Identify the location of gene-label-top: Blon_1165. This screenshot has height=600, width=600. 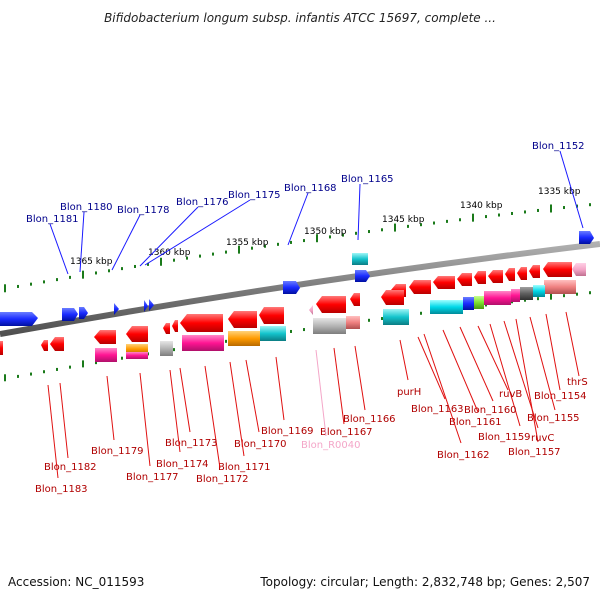
(367, 179).